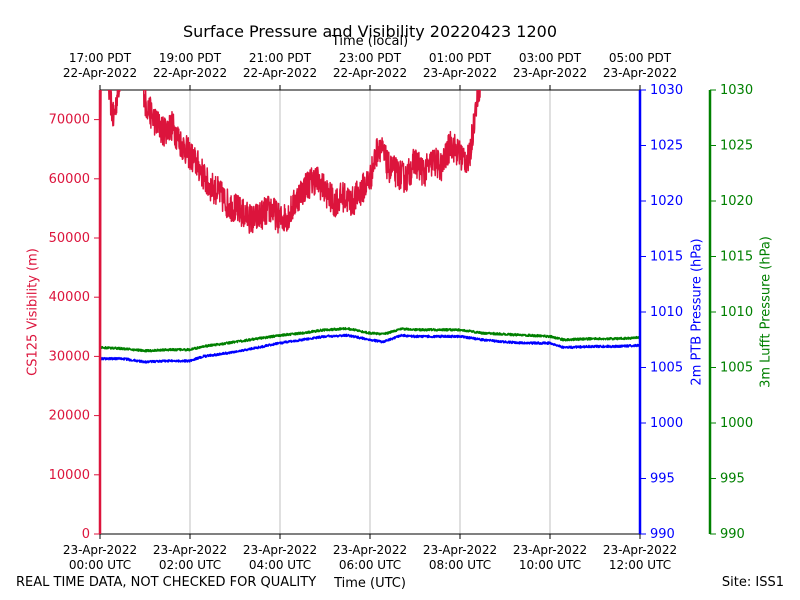  I want to click on x-tick-label-top-time-3: 23:00 PDT, so click(370, 58).